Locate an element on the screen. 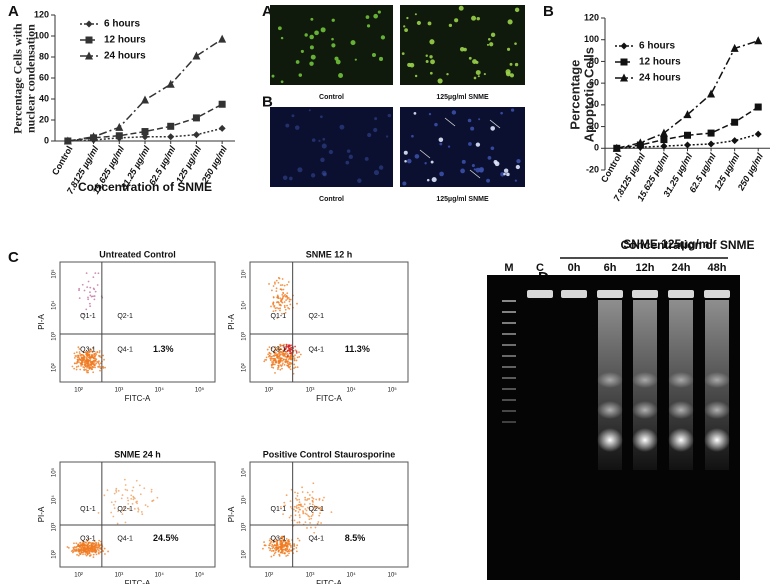 The width and height of the screenshot is (778, 584). y-tick-label: 10⁴ is located at coordinates (54, 305).